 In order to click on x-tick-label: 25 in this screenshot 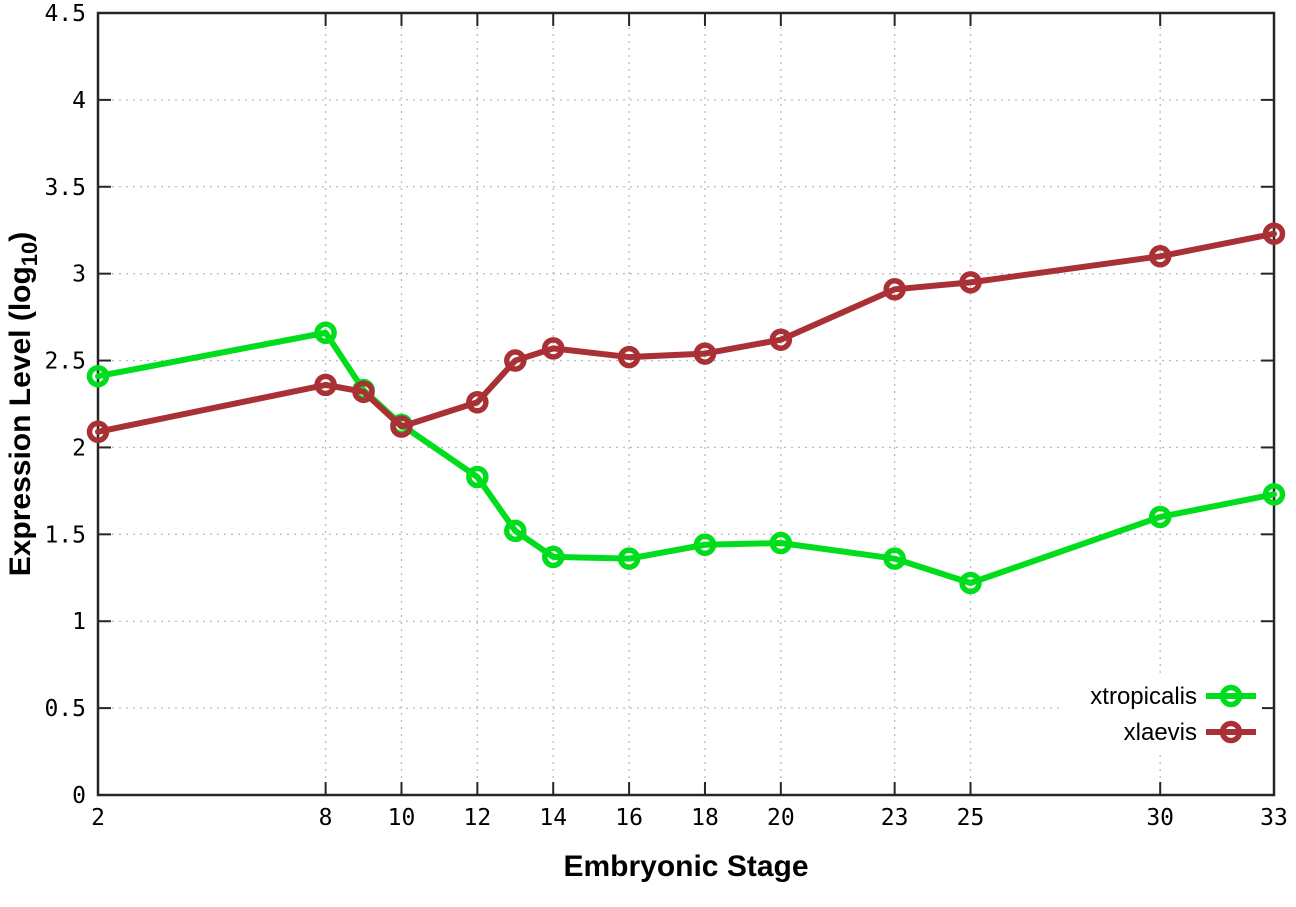, I will do `click(971, 818)`.